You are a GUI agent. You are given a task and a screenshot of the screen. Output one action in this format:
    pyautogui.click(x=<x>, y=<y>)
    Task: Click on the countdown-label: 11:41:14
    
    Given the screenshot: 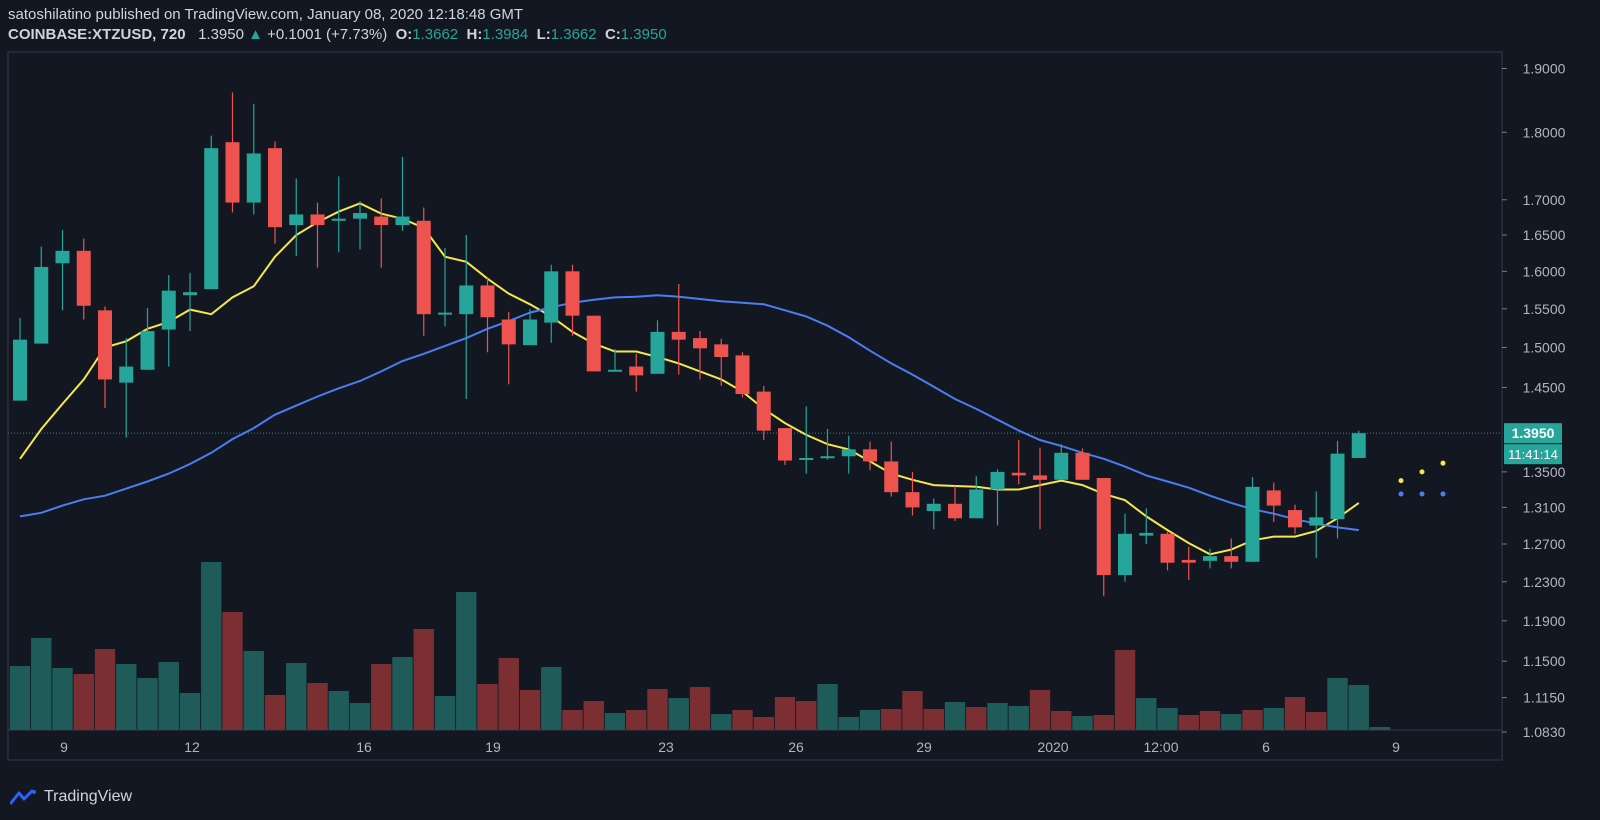 What is the action you would take?
    pyautogui.click(x=1533, y=454)
    